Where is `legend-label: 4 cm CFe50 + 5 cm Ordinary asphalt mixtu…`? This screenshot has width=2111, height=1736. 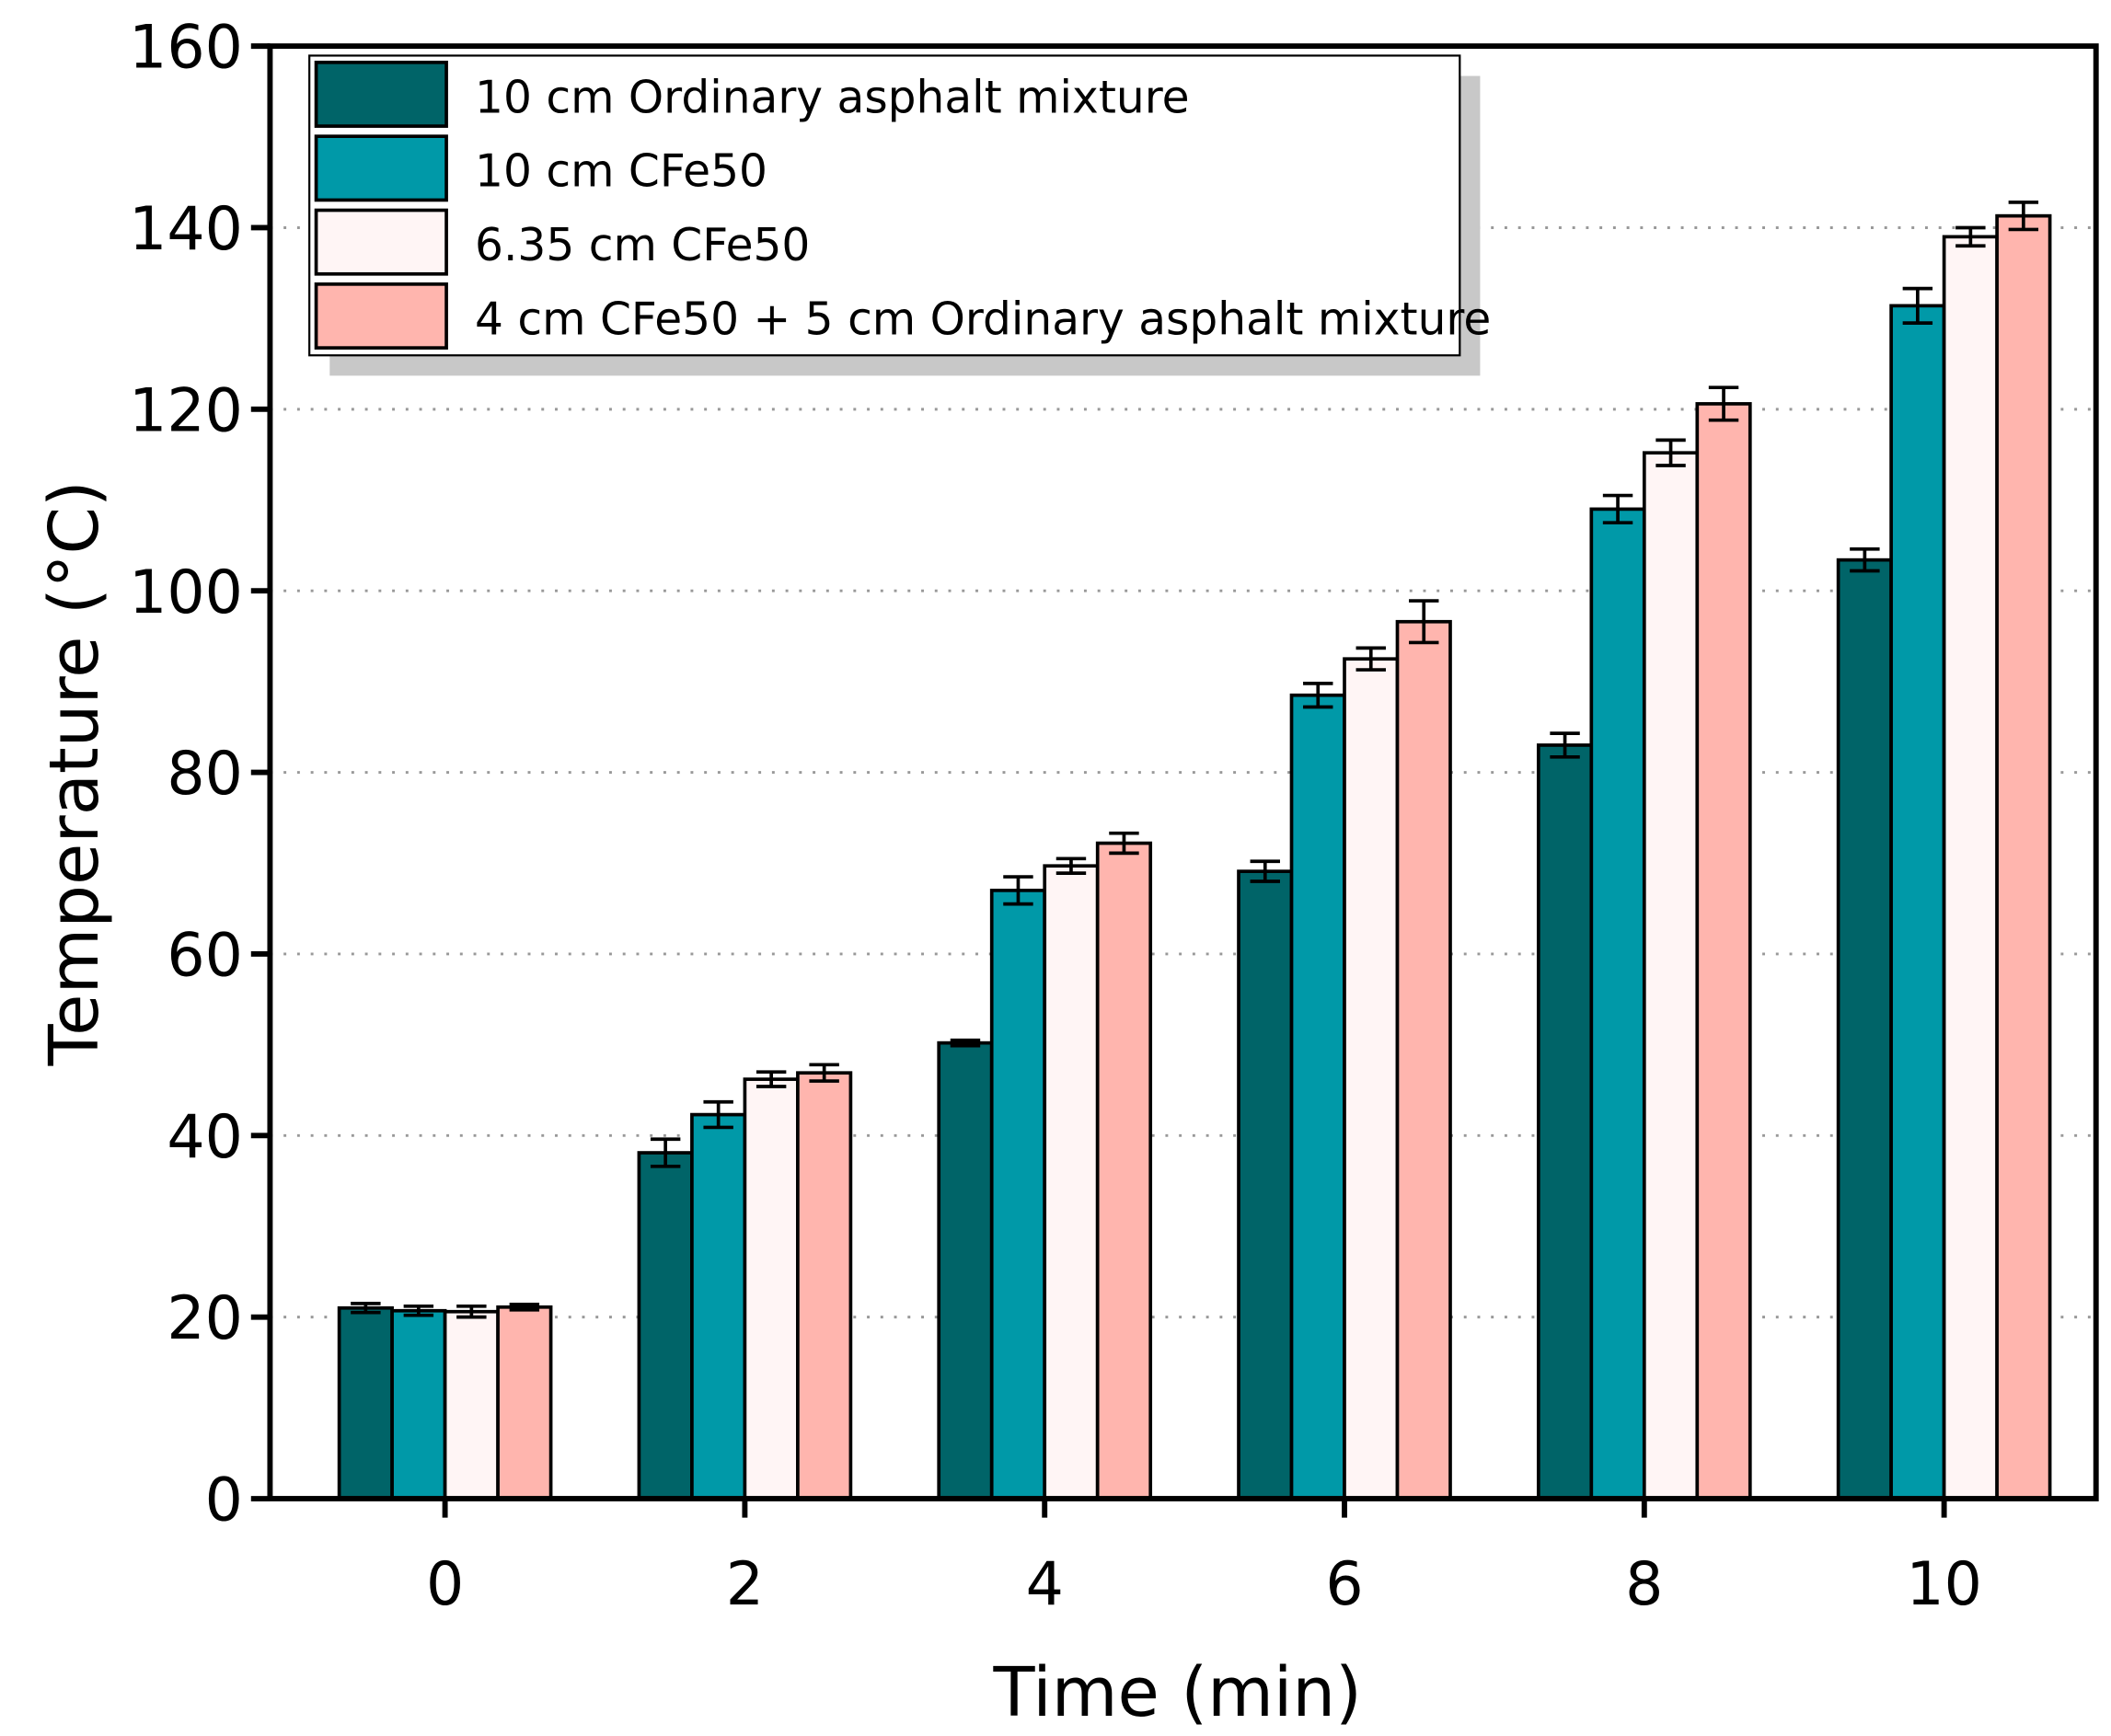 legend-label: 4 cm CFe50 + 5 cm Ordinary asphalt mixtu… is located at coordinates (983, 319).